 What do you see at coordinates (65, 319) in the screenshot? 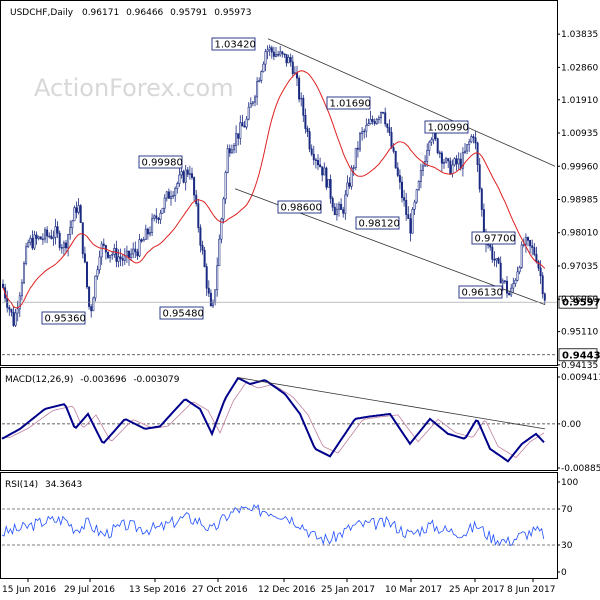
I see `svg-text: 0.95360` at bounding box center [65, 319].